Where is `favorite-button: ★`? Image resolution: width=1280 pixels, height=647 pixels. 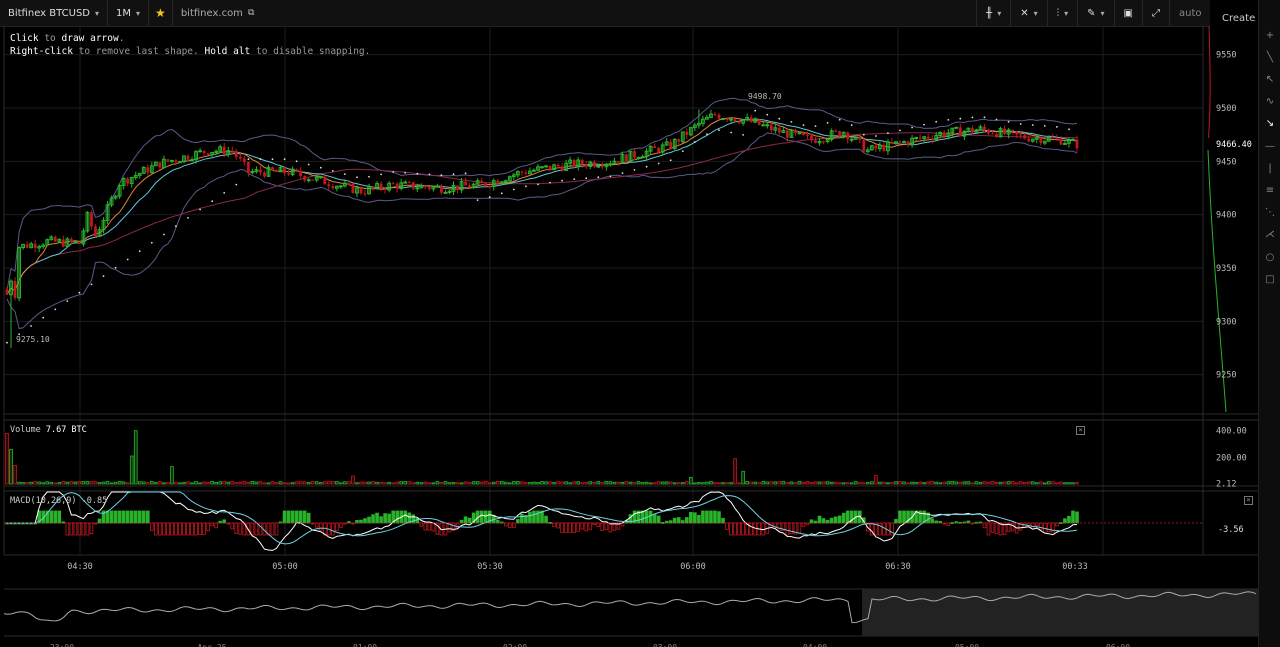 favorite-button: ★ is located at coordinates (161, 13).